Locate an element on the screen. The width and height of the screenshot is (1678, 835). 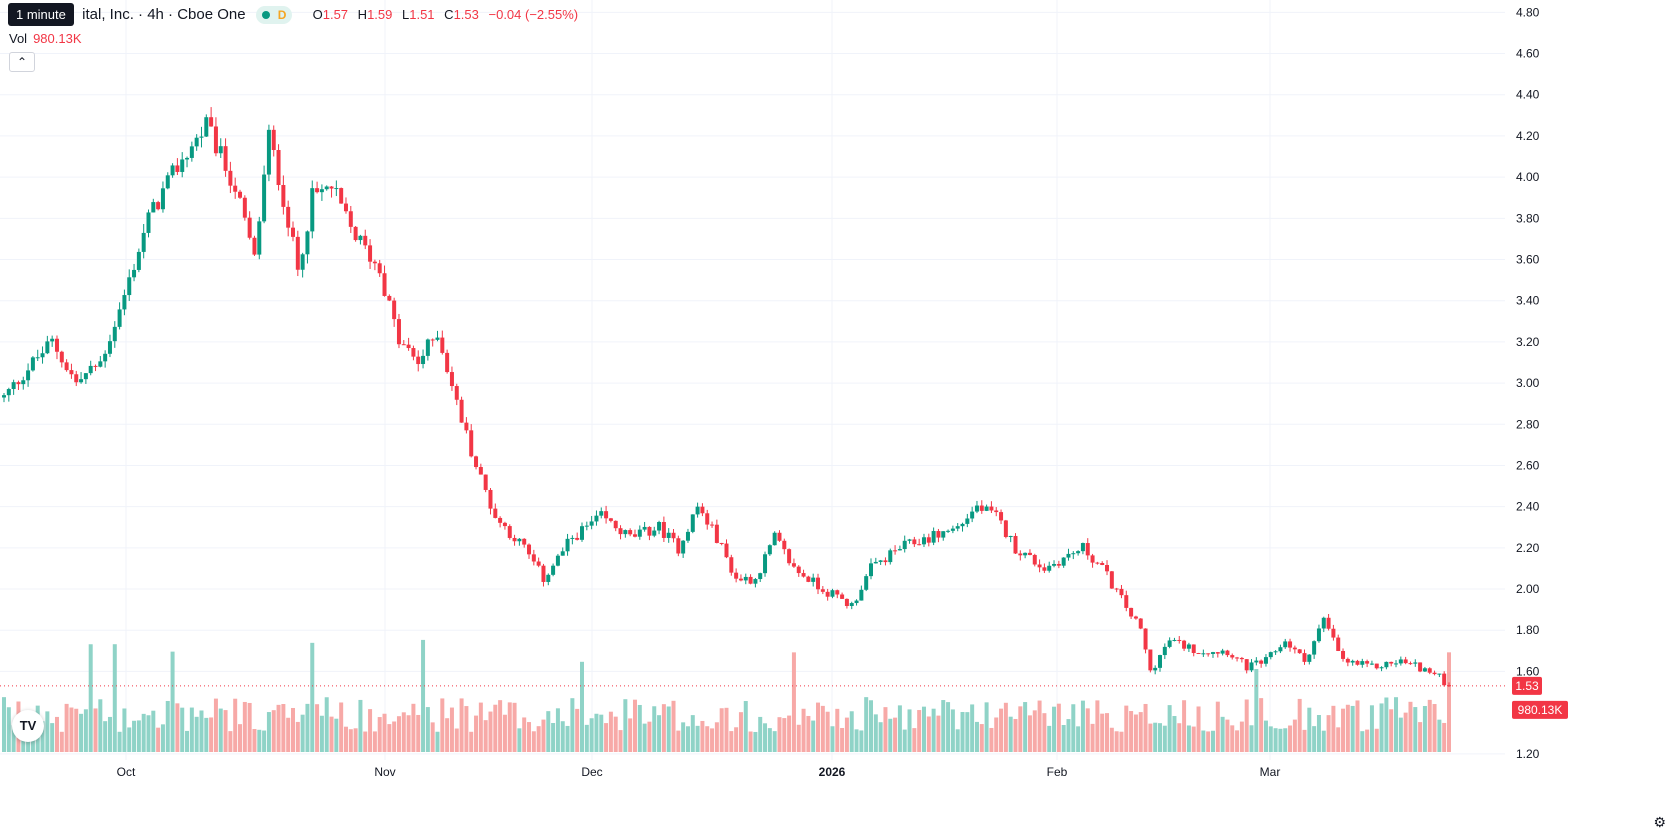
low-value: 1.51 is located at coordinates (422, 14).